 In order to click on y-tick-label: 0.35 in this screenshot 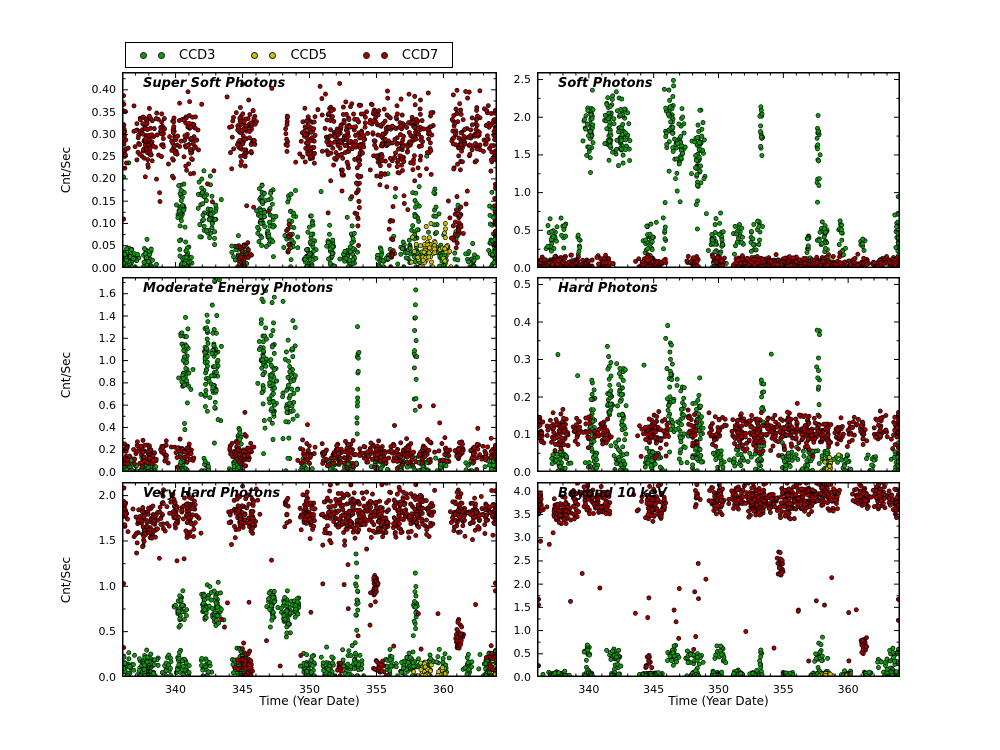, I will do `click(104, 112)`.